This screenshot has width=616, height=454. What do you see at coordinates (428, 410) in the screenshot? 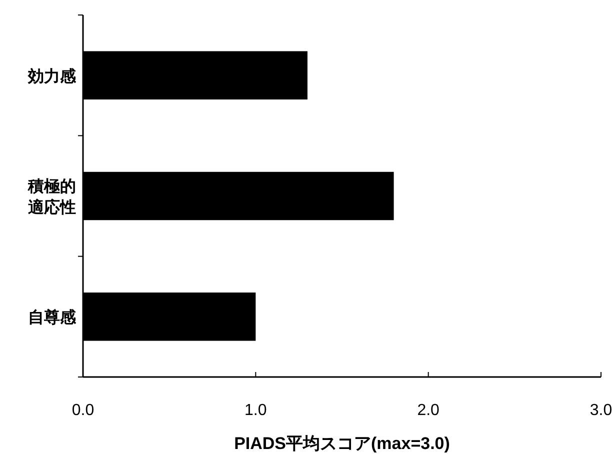
I see `x-tick-label: 2.0` at bounding box center [428, 410].